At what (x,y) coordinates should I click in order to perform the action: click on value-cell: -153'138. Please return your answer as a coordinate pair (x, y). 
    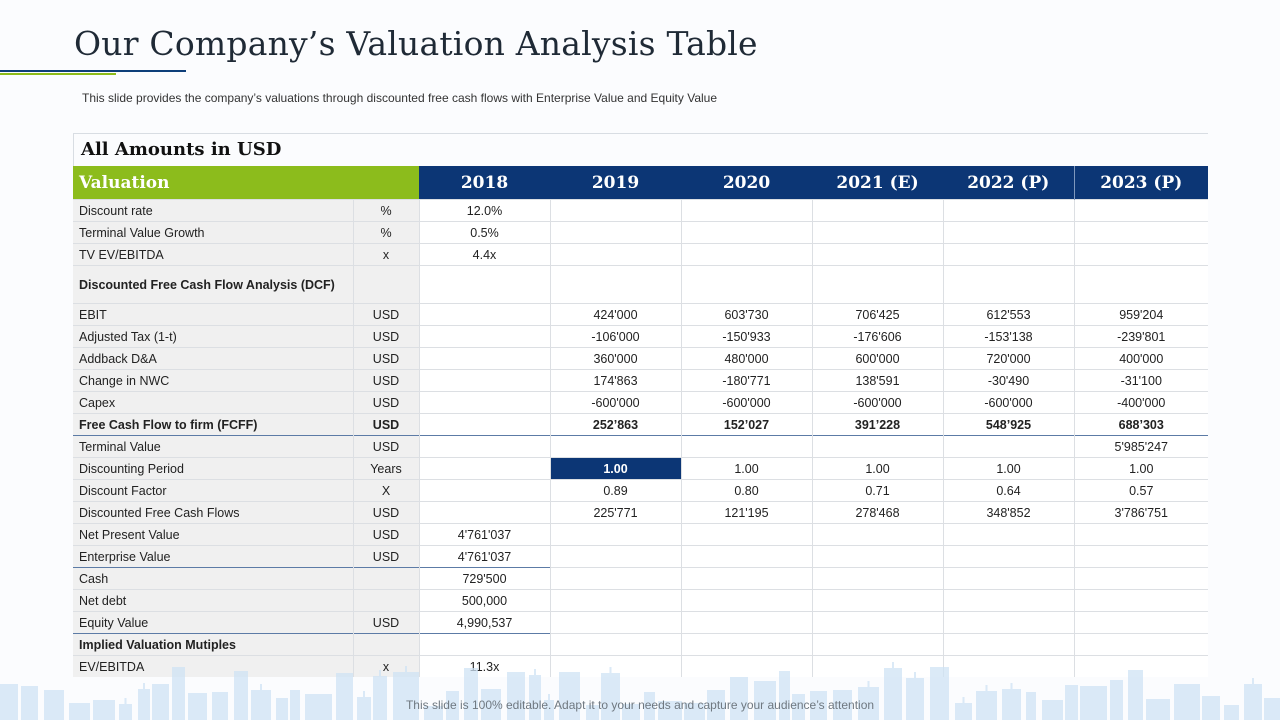
    Looking at the image, I should click on (1008, 336).